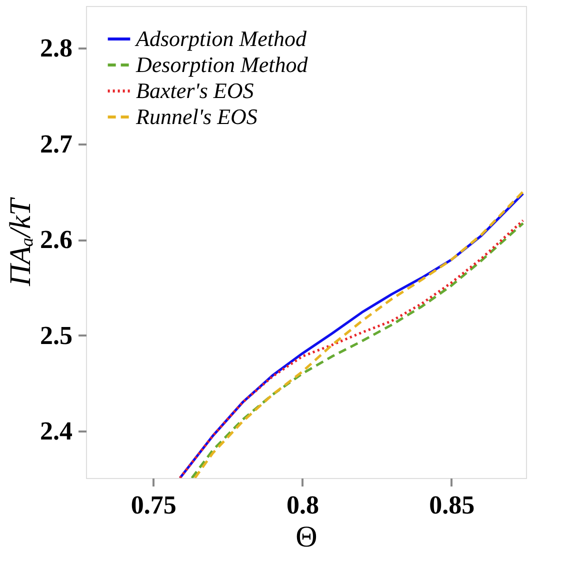 The width and height of the screenshot is (585, 570). I want to click on legend-label: Runnel's EOS, so click(196, 116).